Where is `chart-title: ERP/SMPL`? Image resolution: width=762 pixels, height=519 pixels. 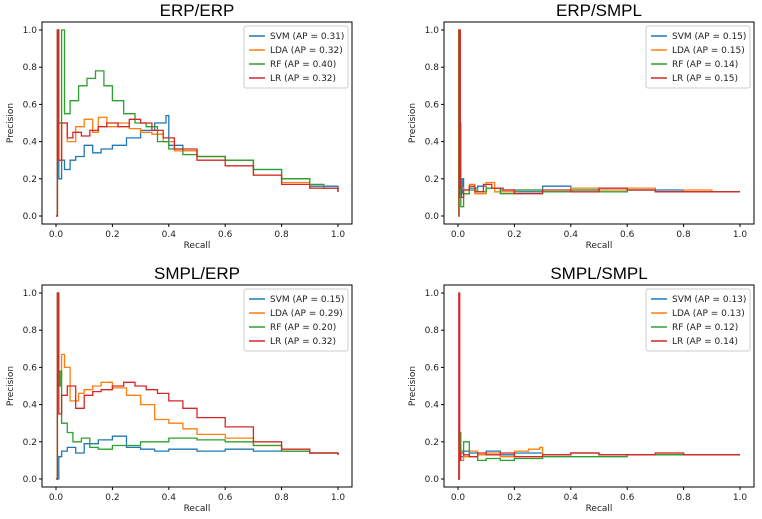
chart-title: ERP/SMPL is located at coordinates (599, 10).